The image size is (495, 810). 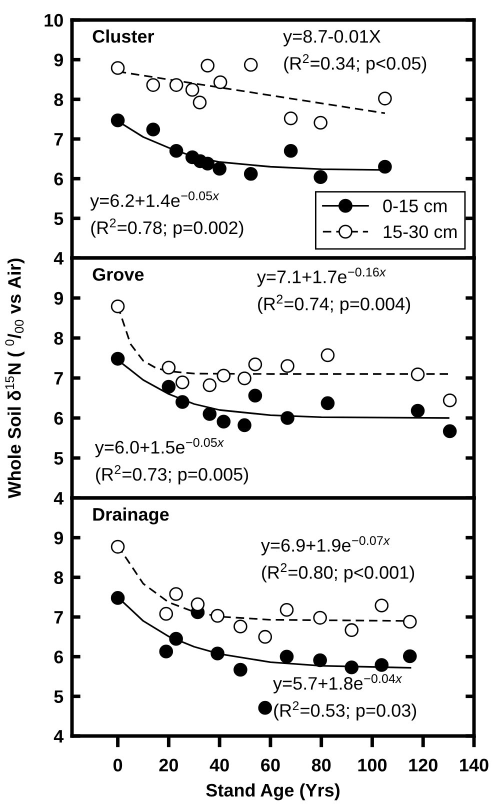 I want to click on legend-label: 15-30 cm, so click(x=420, y=231).